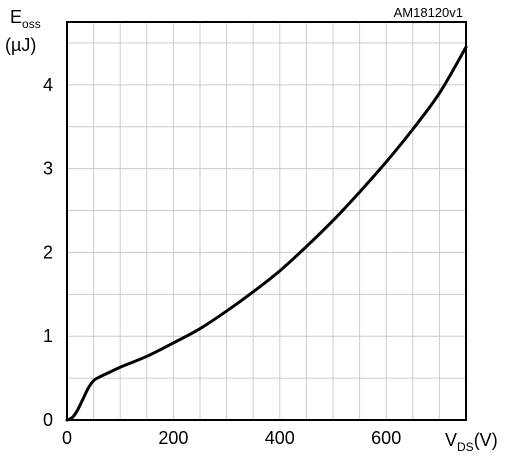  Describe the element at coordinates (48, 420) in the screenshot. I see `y-tick-label: 0` at that location.